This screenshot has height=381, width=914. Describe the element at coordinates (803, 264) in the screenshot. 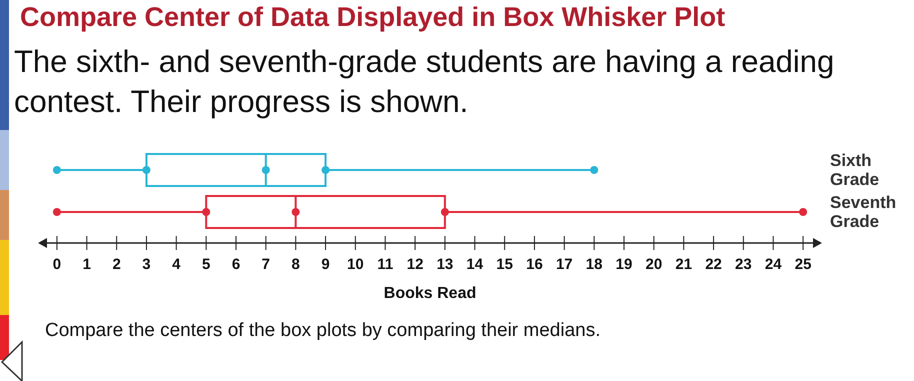

I see `x-tick-label: 25` at that location.